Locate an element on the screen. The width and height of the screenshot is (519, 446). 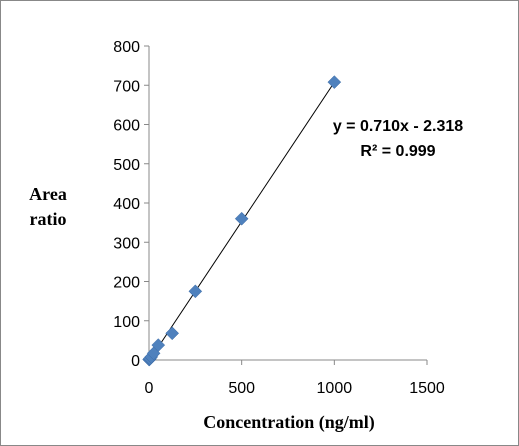
y-axis-title-line-1: Area is located at coordinates (48, 194).